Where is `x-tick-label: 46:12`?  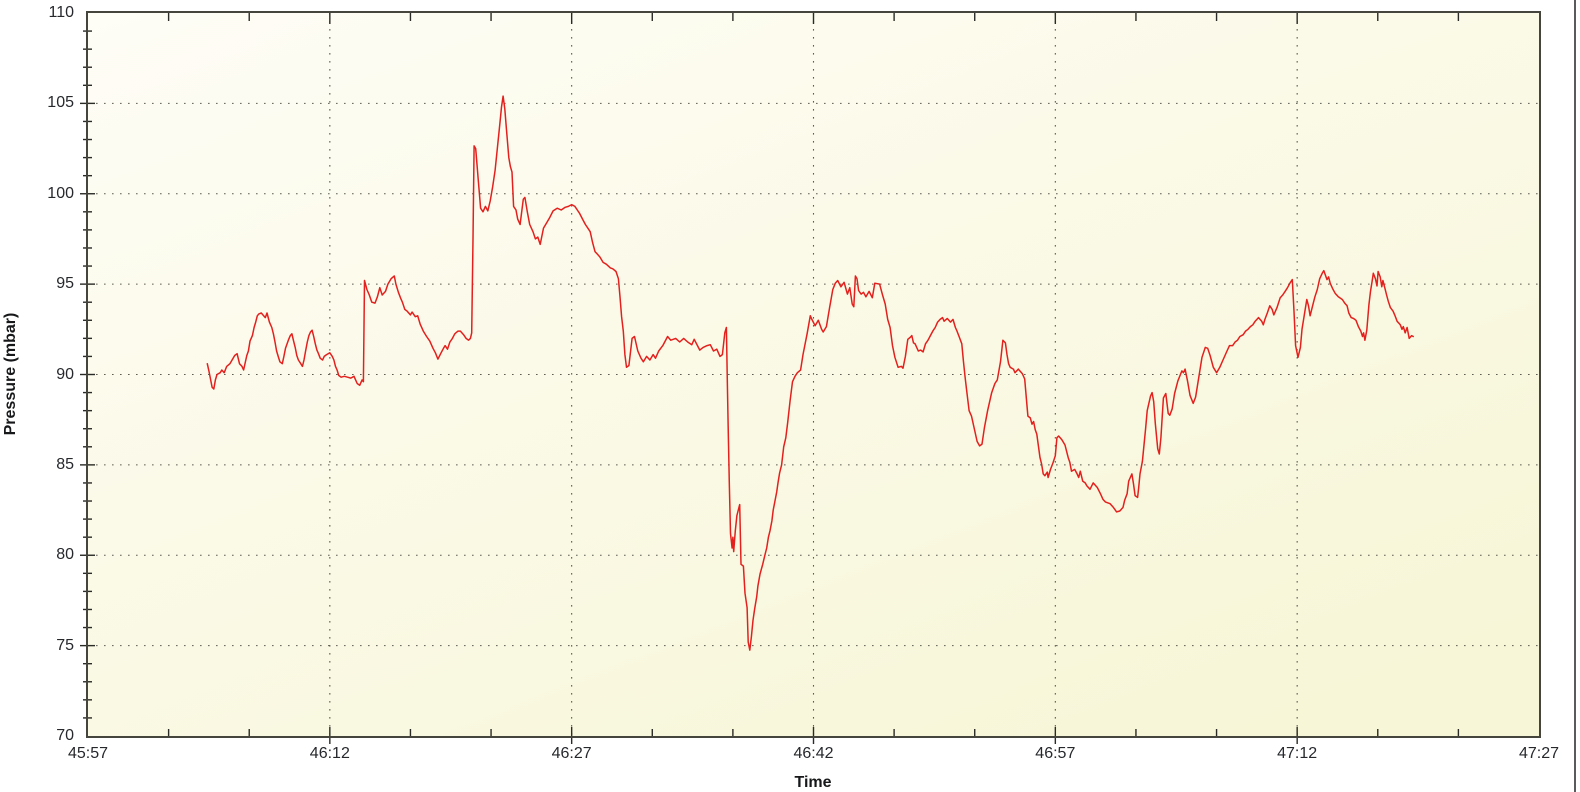
x-tick-label: 46:12 is located at coordinates (329, 753).